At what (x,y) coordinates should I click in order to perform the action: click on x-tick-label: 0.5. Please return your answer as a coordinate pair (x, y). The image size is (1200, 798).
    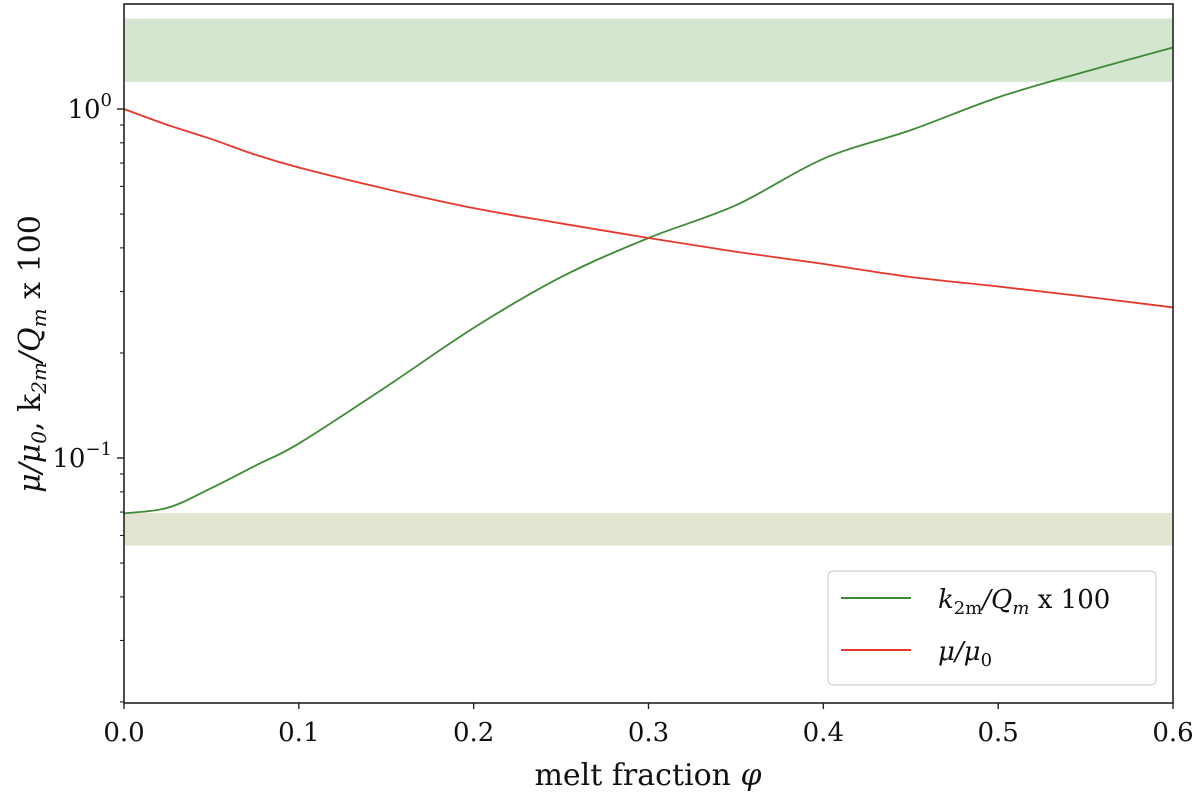
    Looking at the image, I should click on (997, 733).